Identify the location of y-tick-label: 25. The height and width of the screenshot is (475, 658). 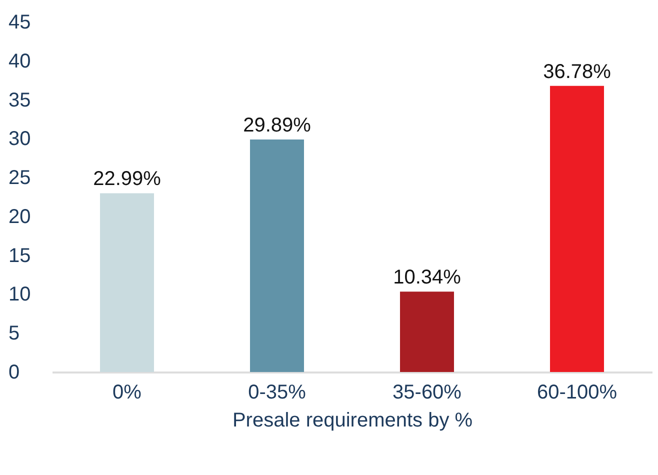
(19, 178).